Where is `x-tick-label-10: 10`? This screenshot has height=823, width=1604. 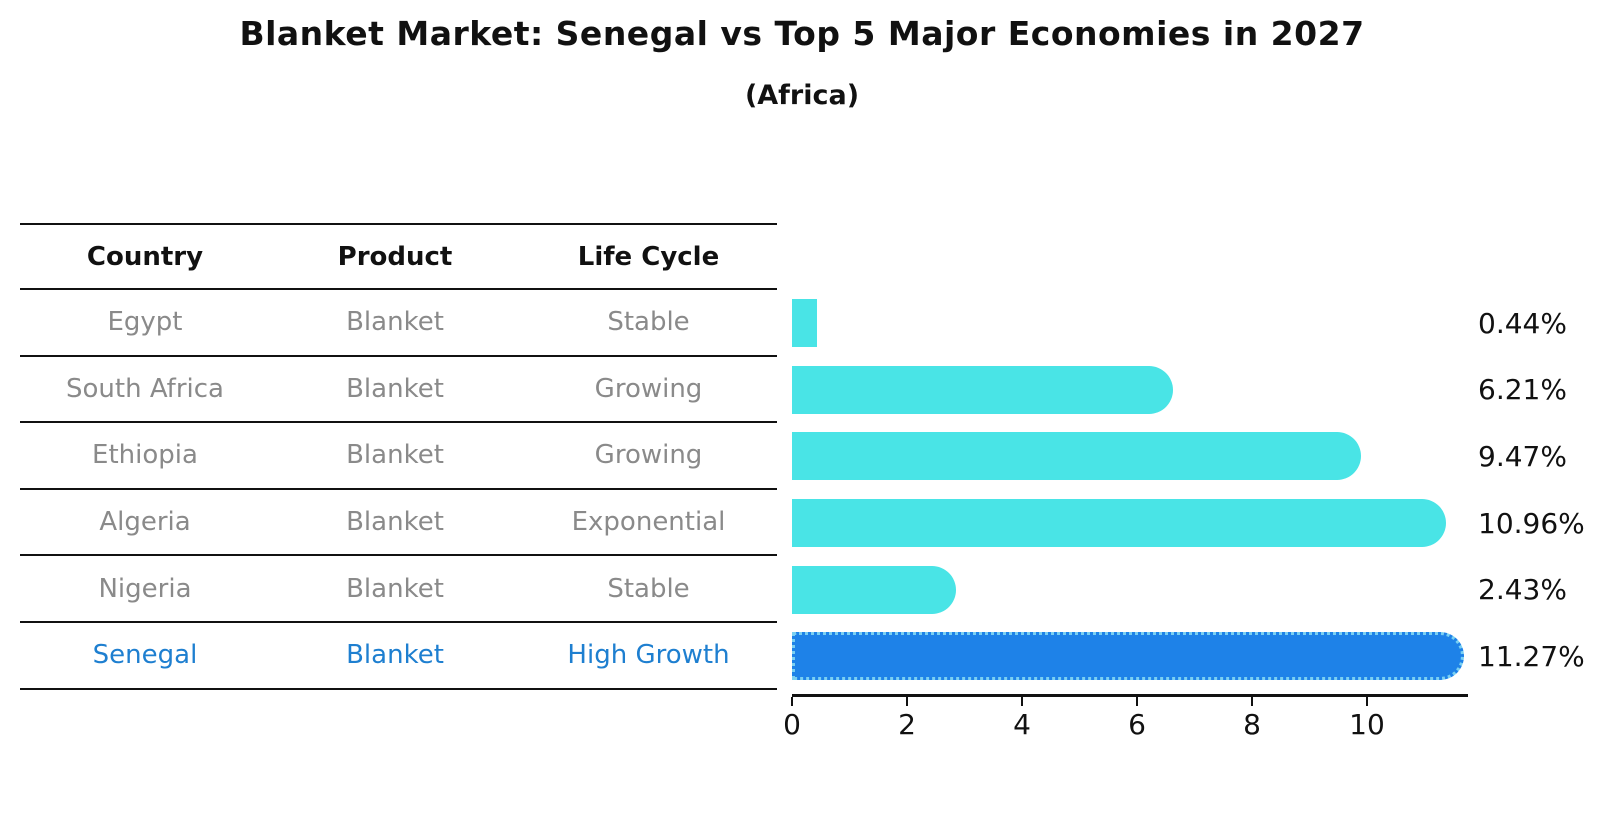 x-tick-label-10: 10 is located at coordinates (1367, 724).